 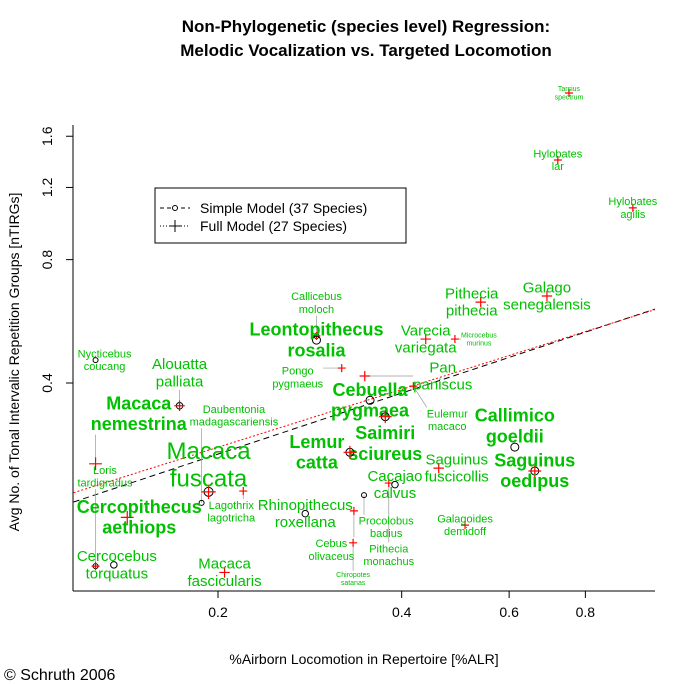 What do you see at coordinates (298, 372) in the screenshot?
I see `point-label: Pongo` at bounding box center [298, 372].